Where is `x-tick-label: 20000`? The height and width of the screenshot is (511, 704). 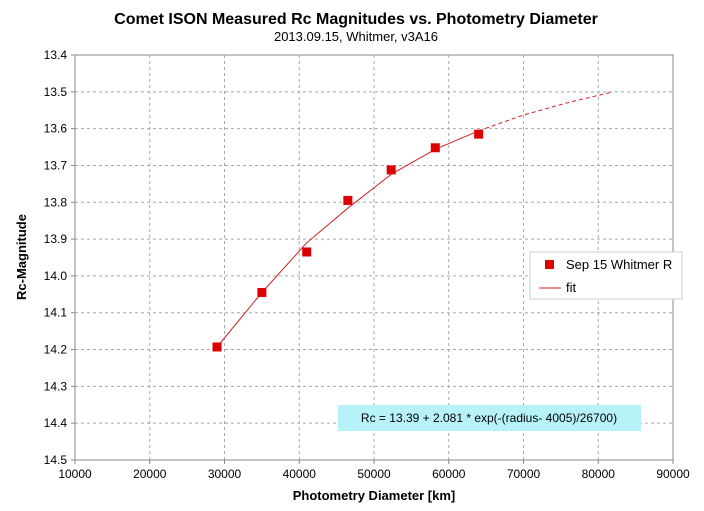 x-tick-label: 20000 is located at coordinates (150, 474).